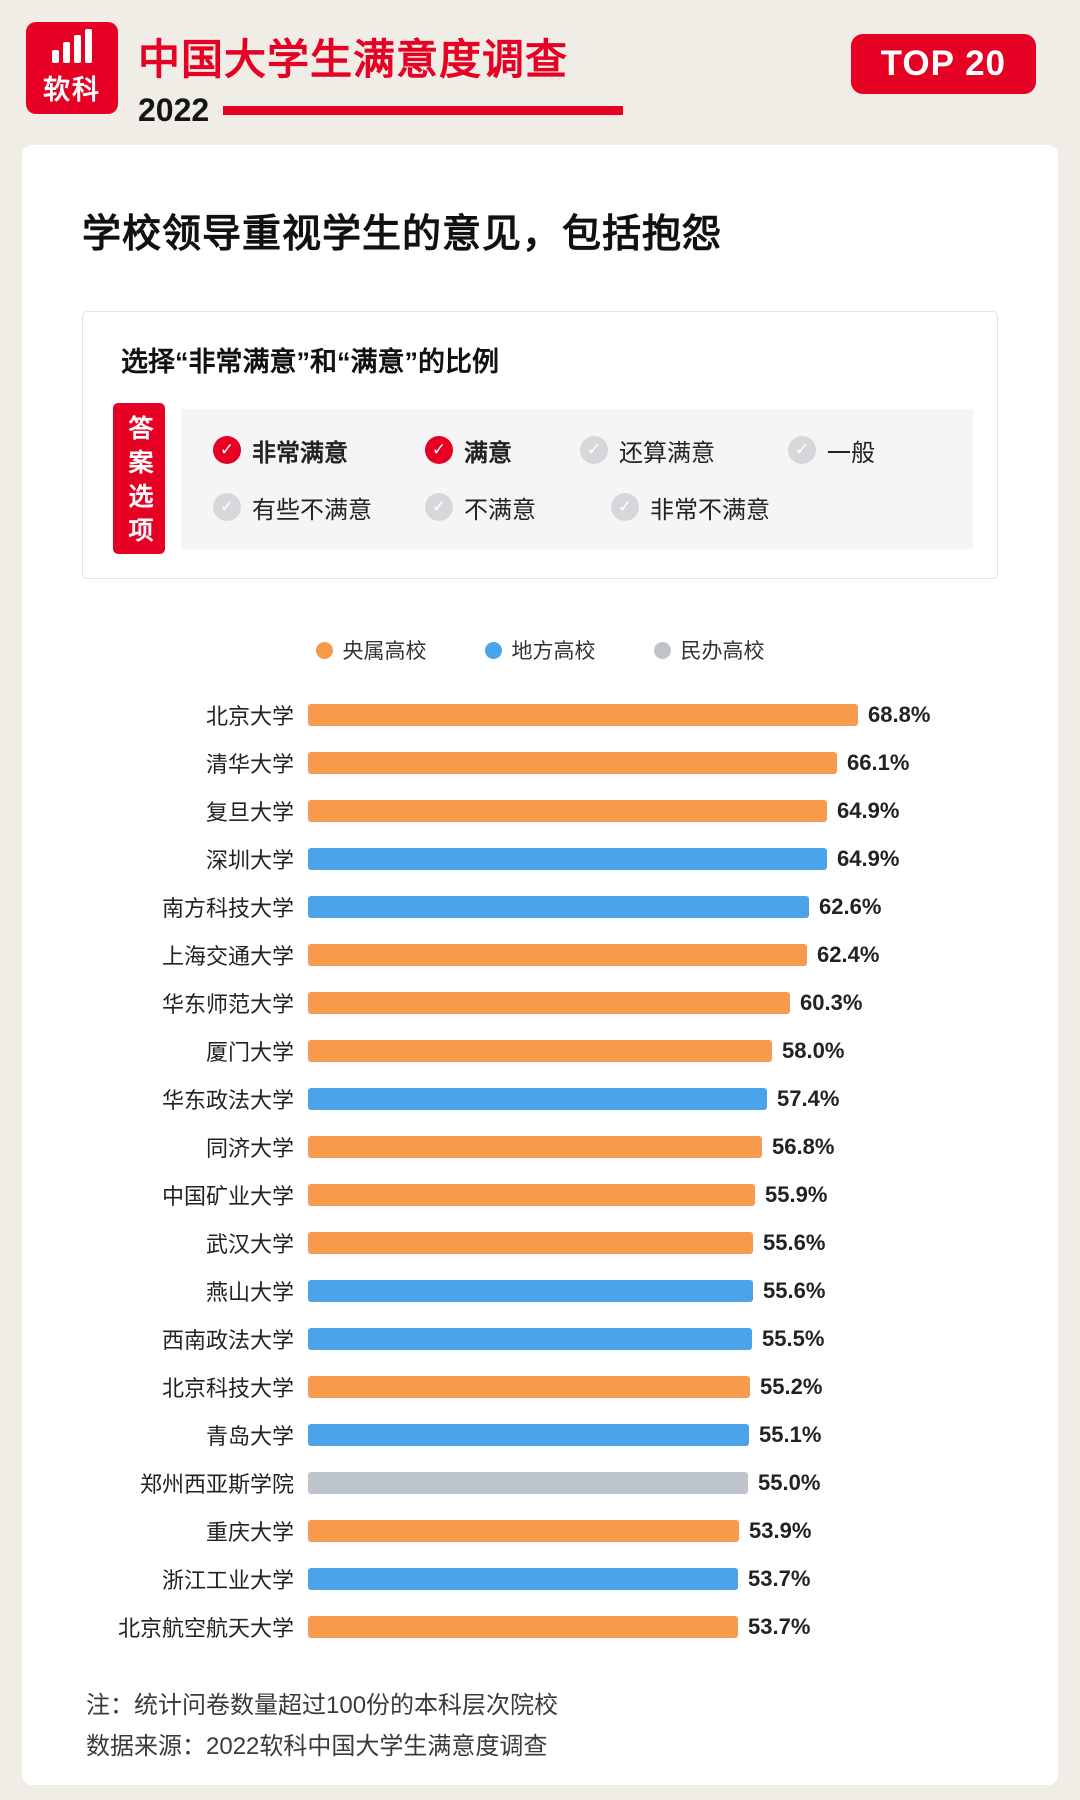 This screenshot has width=1080, height=1800. I want to click on bar-track: 53.9%, so click(653, 1531).